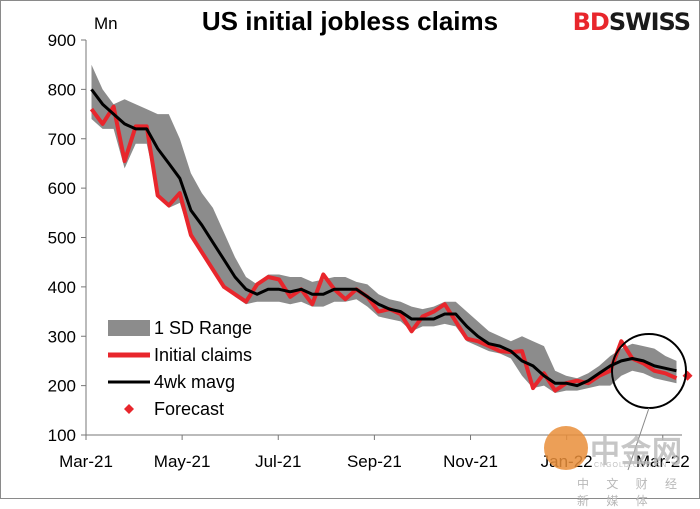  I want to click on legend-label: Initial claims, so click(203, 355).